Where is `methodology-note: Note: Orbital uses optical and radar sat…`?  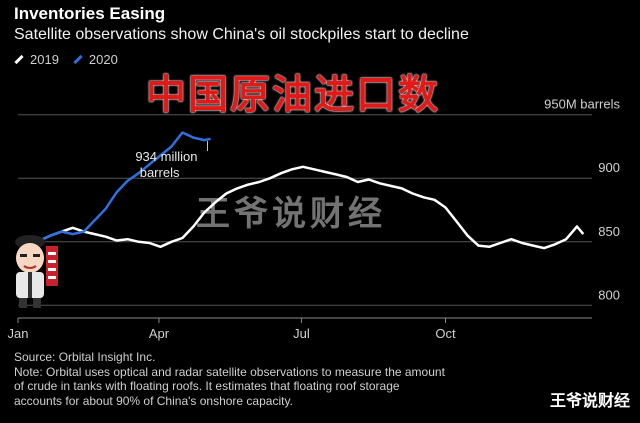
methodology-note: Note: Orbital uses optical and radar sat… is located at coordinates (229, 386).